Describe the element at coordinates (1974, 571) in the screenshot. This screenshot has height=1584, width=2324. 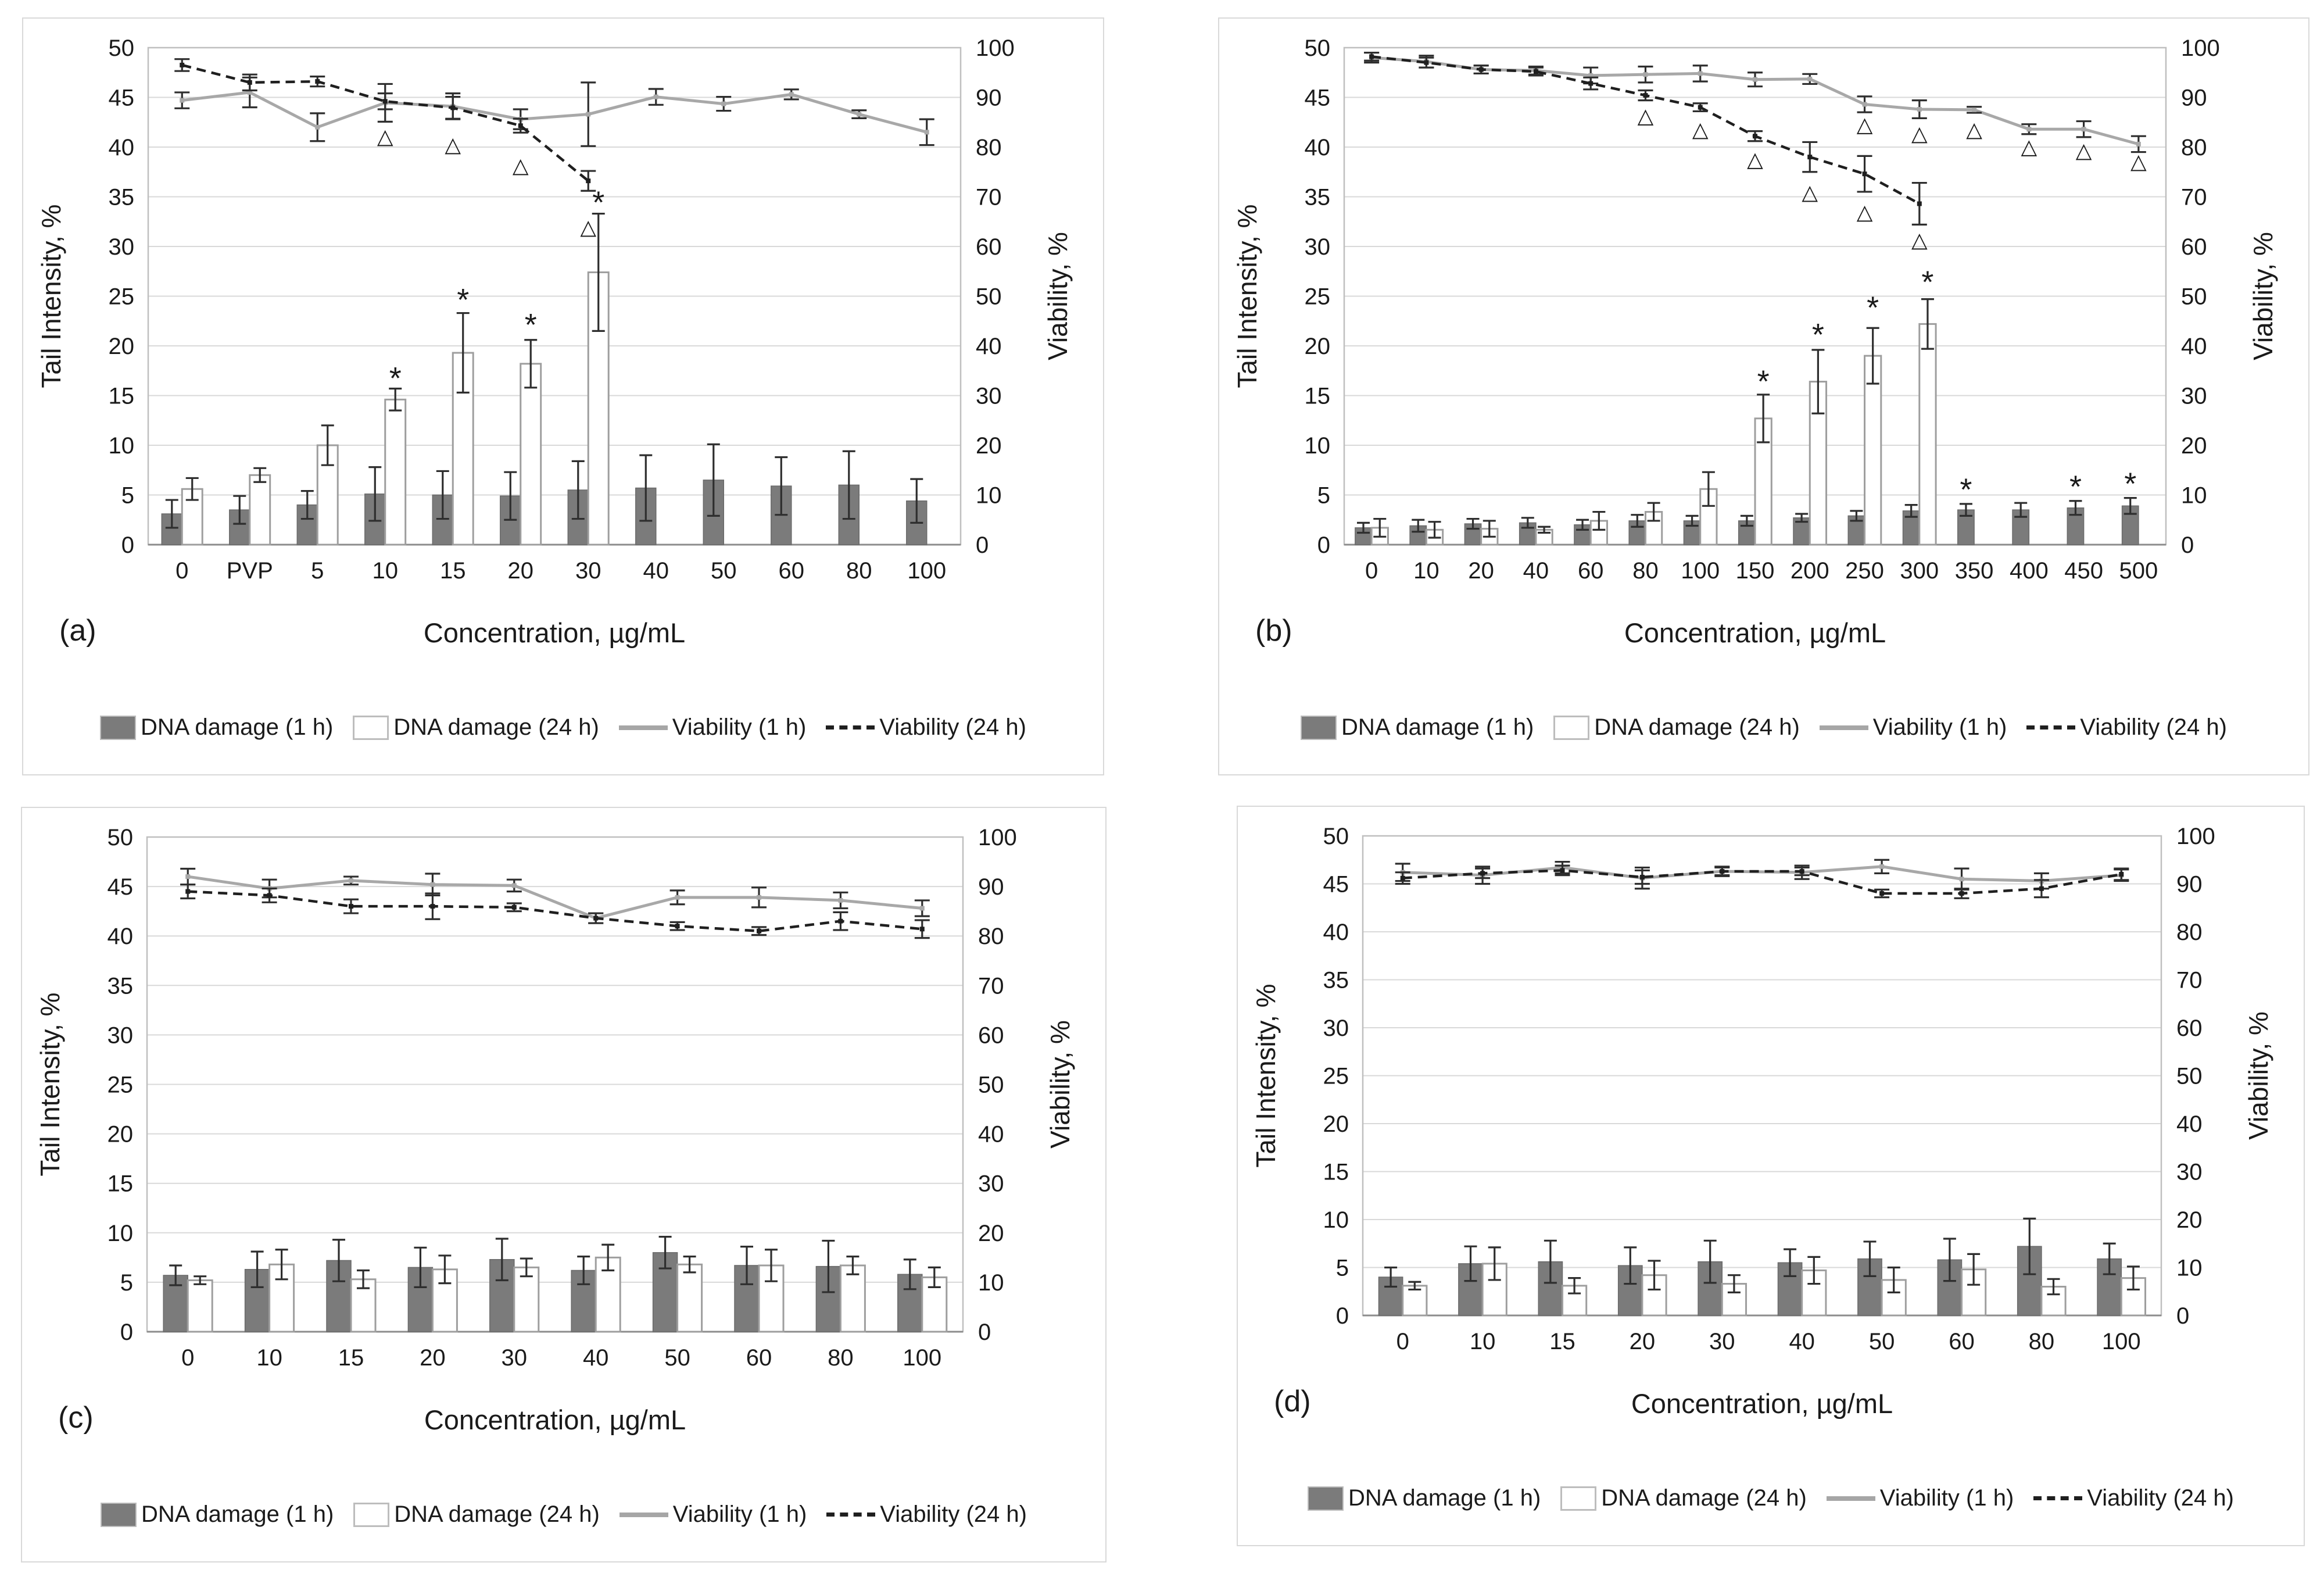
I see `svg-text: 350` at that location.